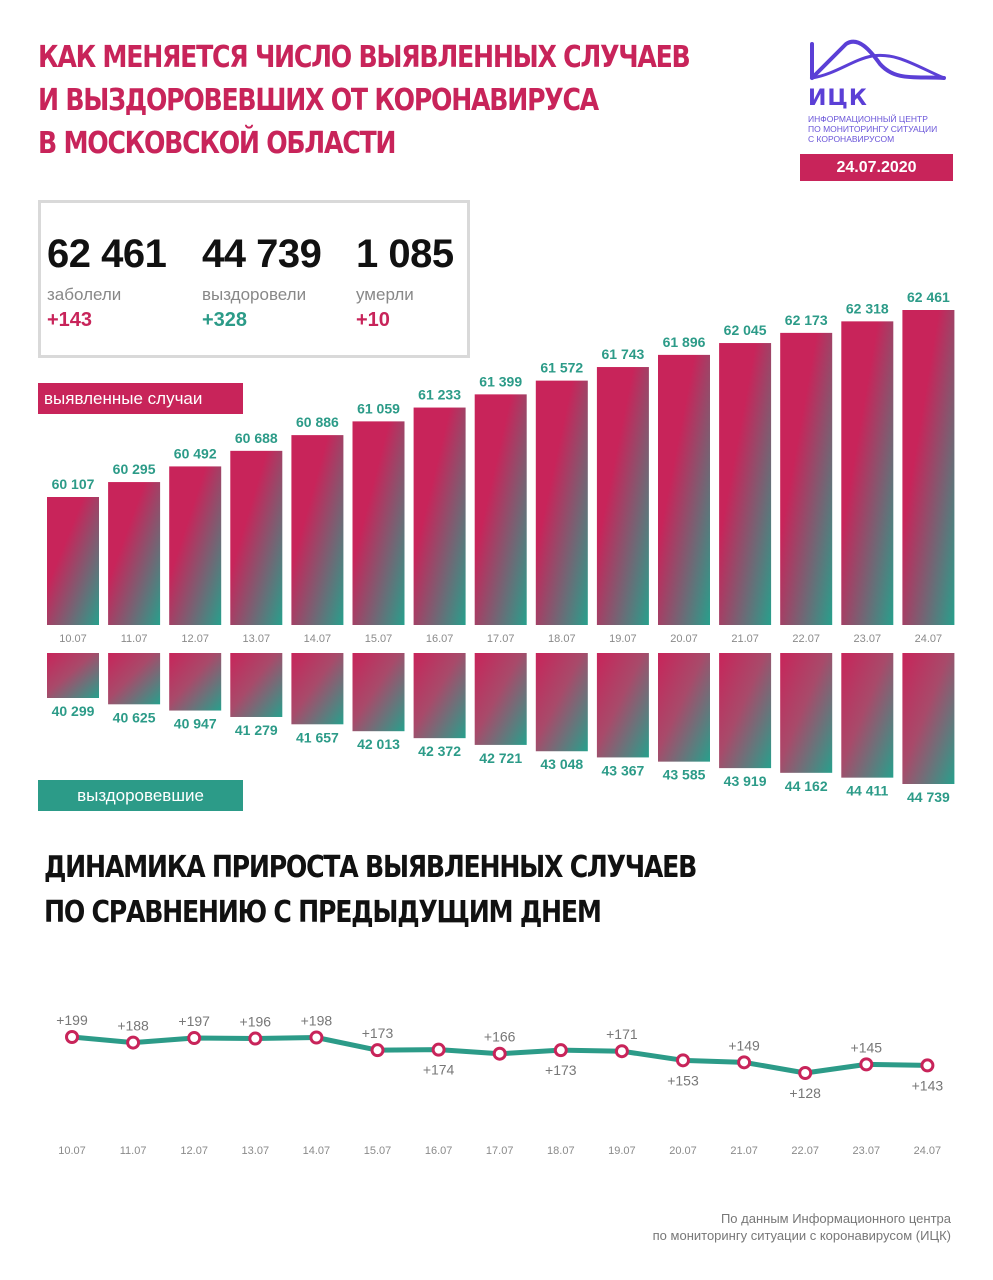 Image resolution: width=993 pixels, height=1280 pixels. Describe the element at coordinates (194, 1151) in the screenshot. I see `growth-date-tick: 12.07` at that location.